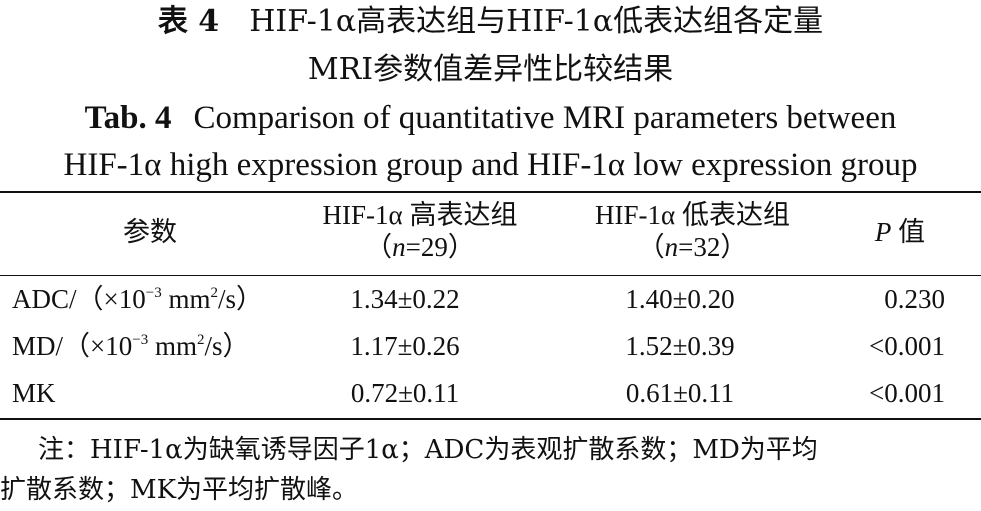  What do you see at coordinates (34, 393) in the screenshot?
I see `row-mk-param: MK` at bounding box center [34, 393].